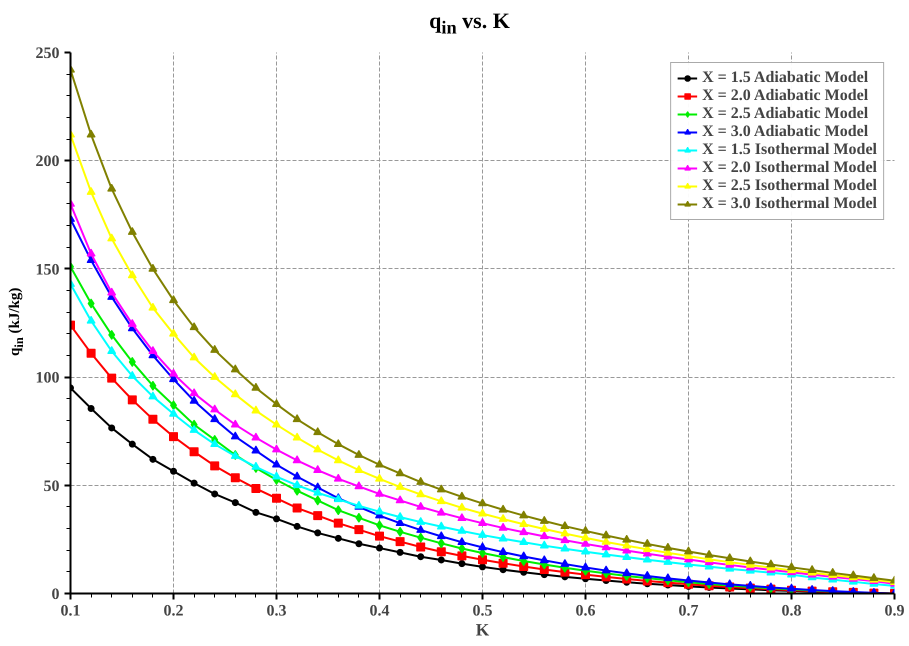 The width and height of the screenshot is (909, 646). What do you see at coordinates (785, 132) in the screenshot?
I see `legend-label: X = 3.0 Adiabatic Model` at bounding box center [785, 132].